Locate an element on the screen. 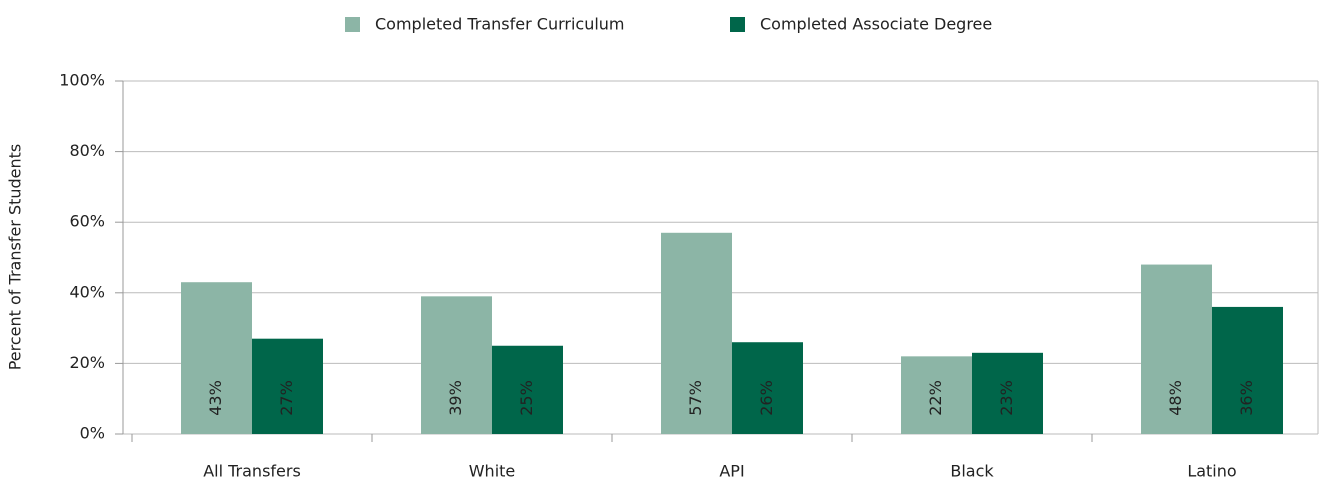 This screenshot has width=1329, height=486. value-label: 26% is located at coordinates (766, 398).